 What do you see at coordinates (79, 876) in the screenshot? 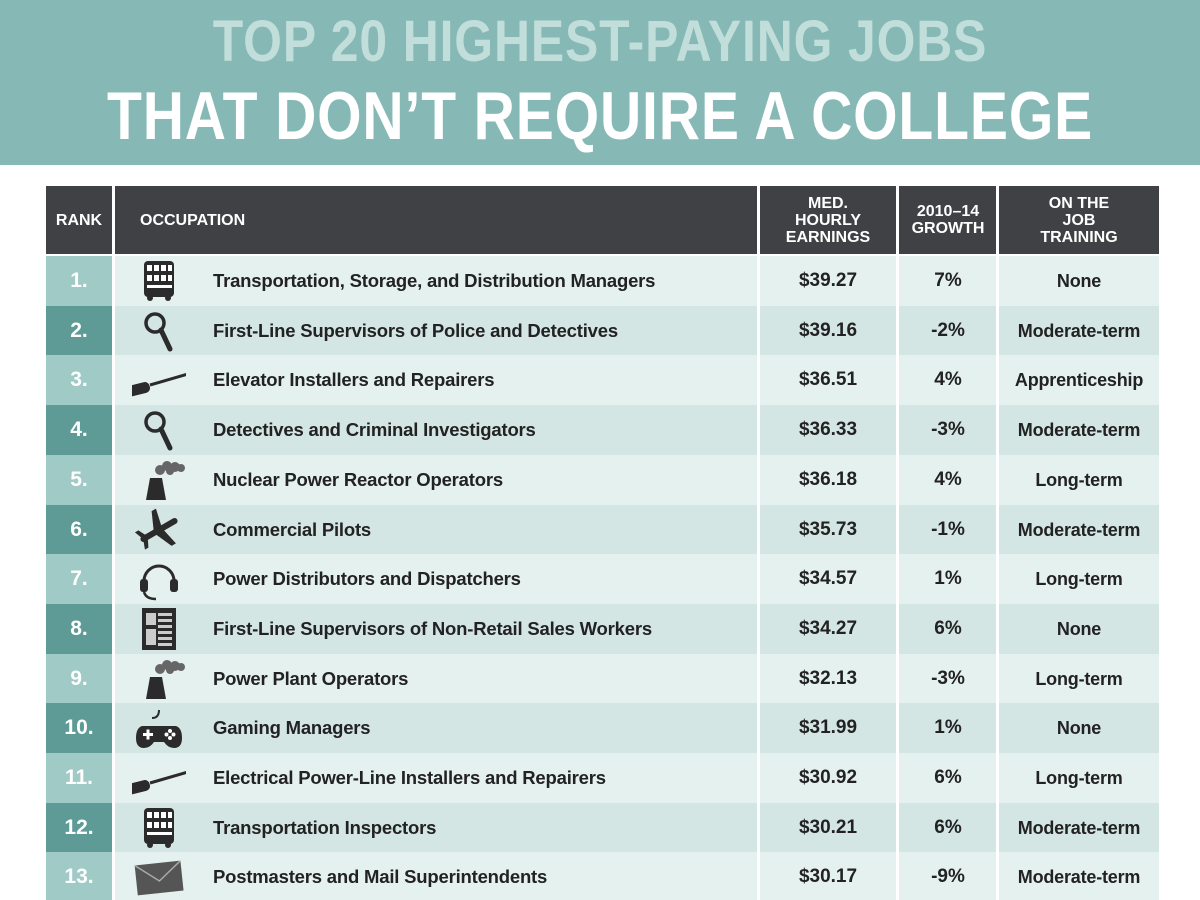
I see `rank-cell: 13.` at bounding box center [79, 876].